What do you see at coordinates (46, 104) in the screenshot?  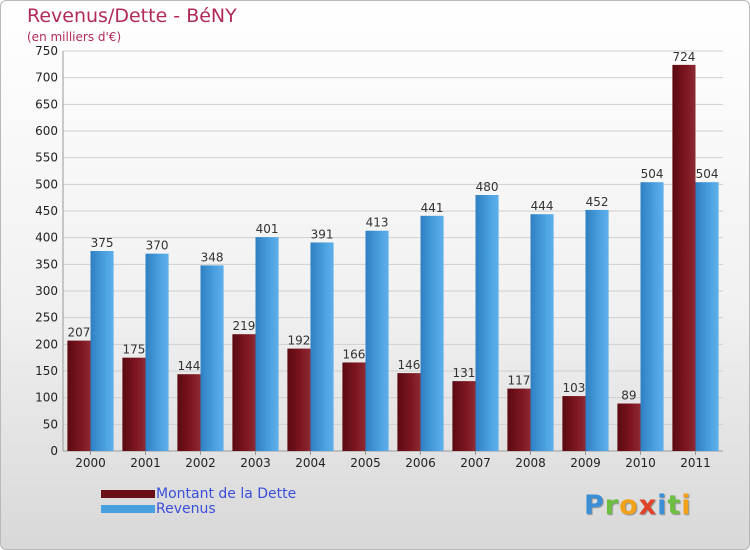 I see `y-tick-label: 650` at bounding box center [46, 104].